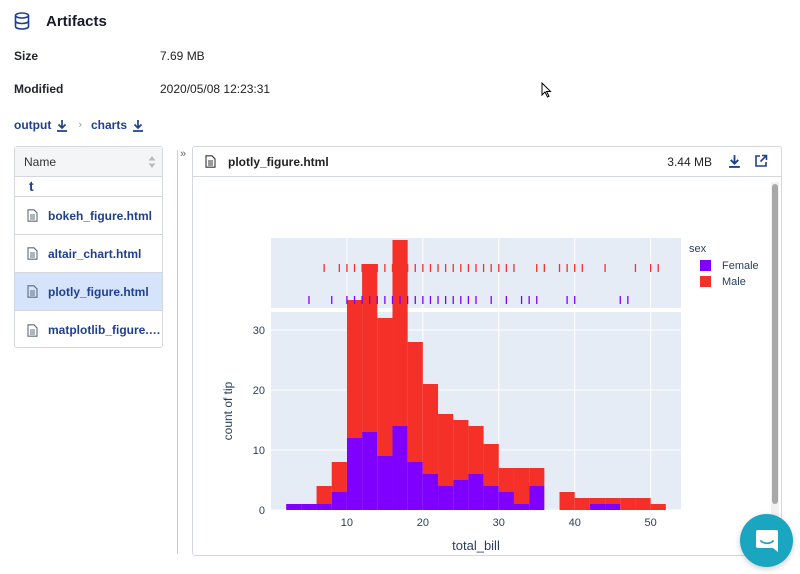  What do you see at coordinates (499, 523) in the screenshot?
I see `x-tick-label: 30` at bounding box center [499, 523].